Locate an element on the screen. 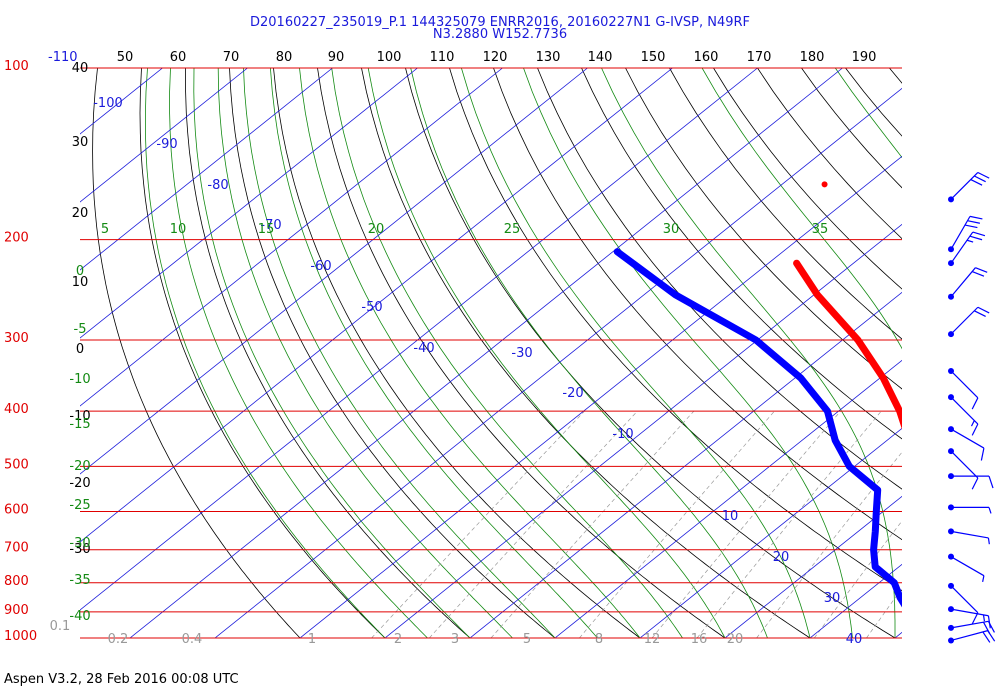 This screenshot has height=700, width=1000. left-scale-label: 10 is located at coordinates (80, 282).